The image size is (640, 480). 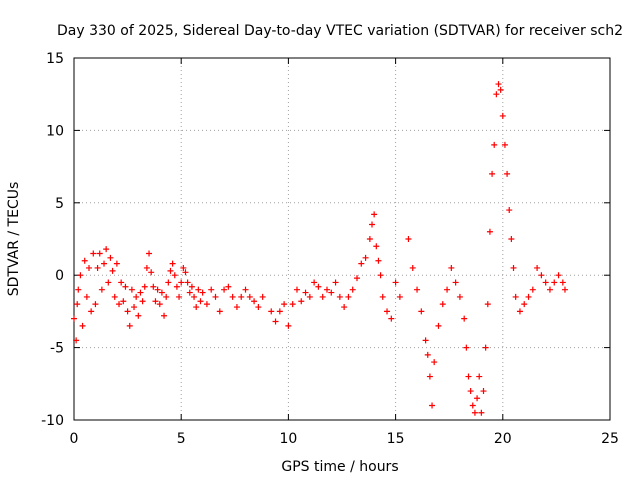 What do you see at coordinates (339, 467) in the screenshot?
I see `x-axis-label: GPS time / hours` at bounding box center [339, 467].